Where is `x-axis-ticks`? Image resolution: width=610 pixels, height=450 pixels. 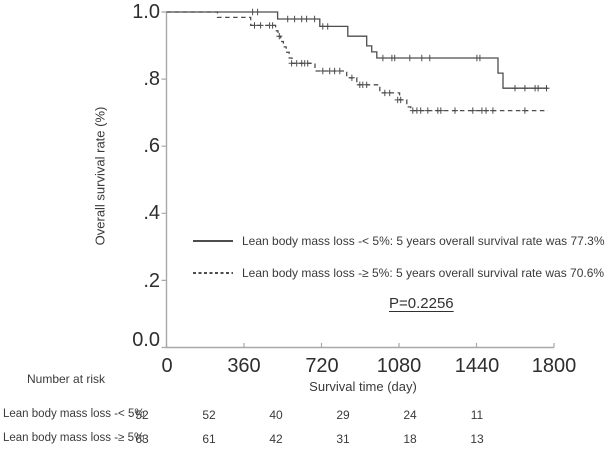
x-axis-ticks is located at coordinates (360, 345).